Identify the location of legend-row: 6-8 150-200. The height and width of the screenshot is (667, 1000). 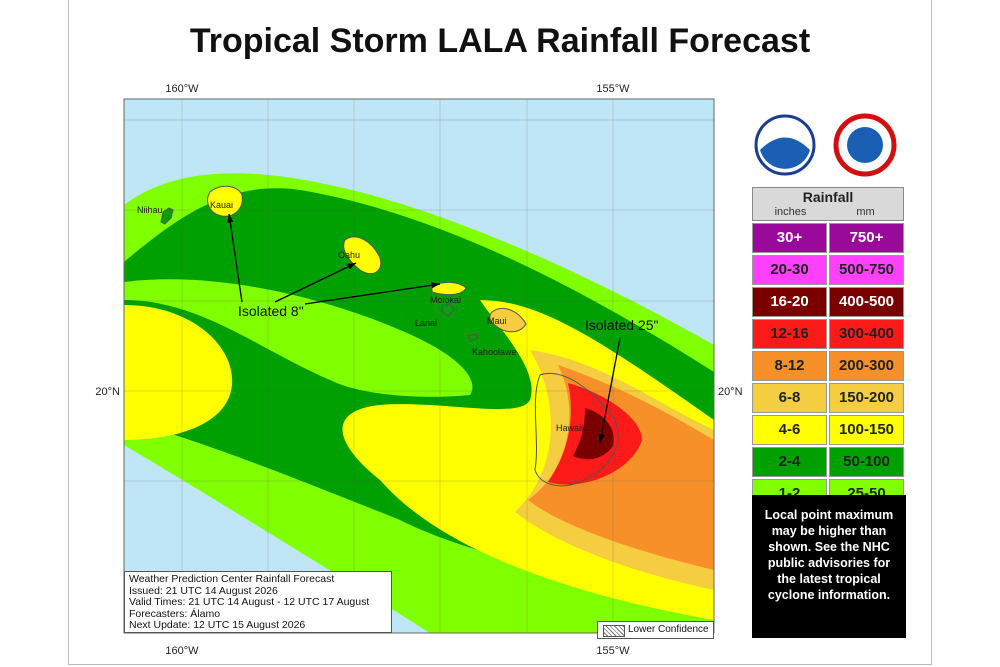
(828, 398).